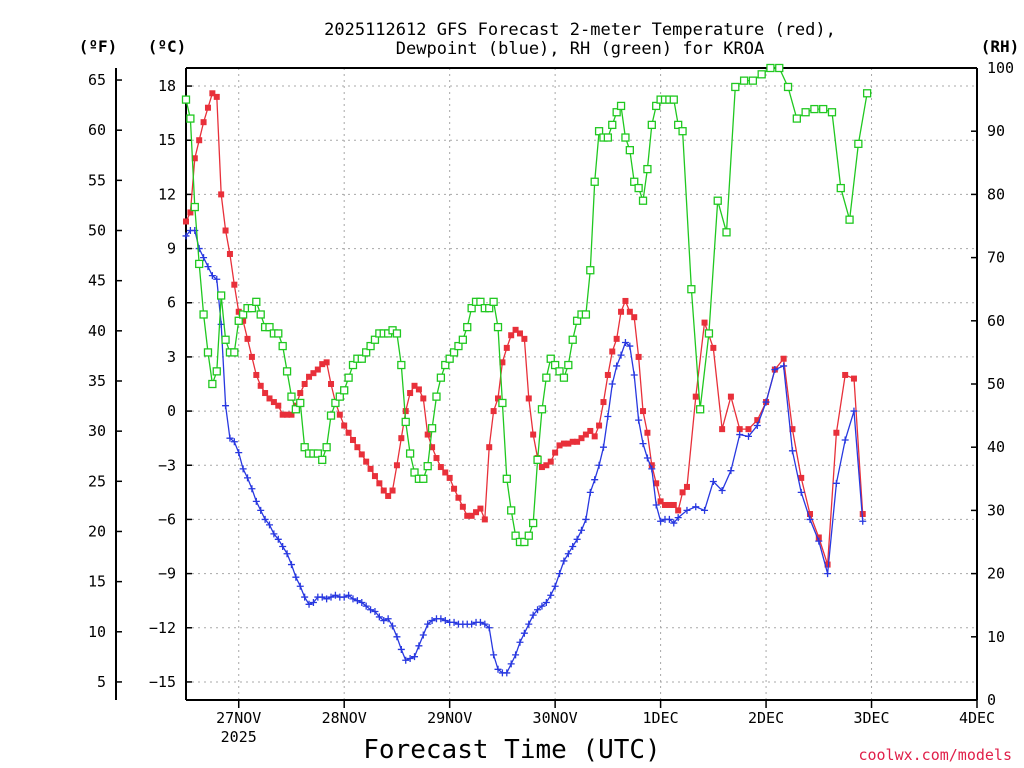 The height and width of the screenshot is (768, 1024). What do you see at coordinates (97, 481) in the screenshot?
I see `fahrenheit-tick-label: 25` at bounding box center [97, 481].